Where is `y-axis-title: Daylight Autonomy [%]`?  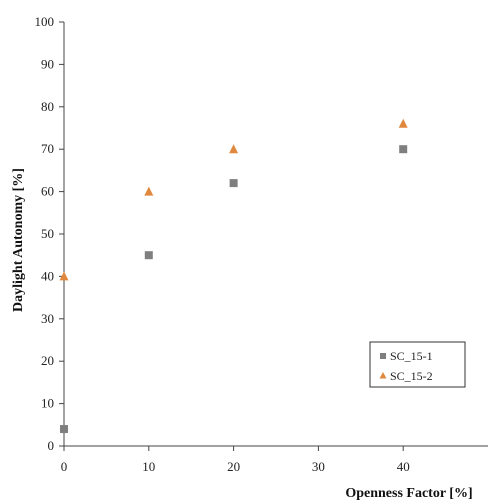 y-axis-title: Daylight Autonomy [%] is located at coordinates (18, 240).